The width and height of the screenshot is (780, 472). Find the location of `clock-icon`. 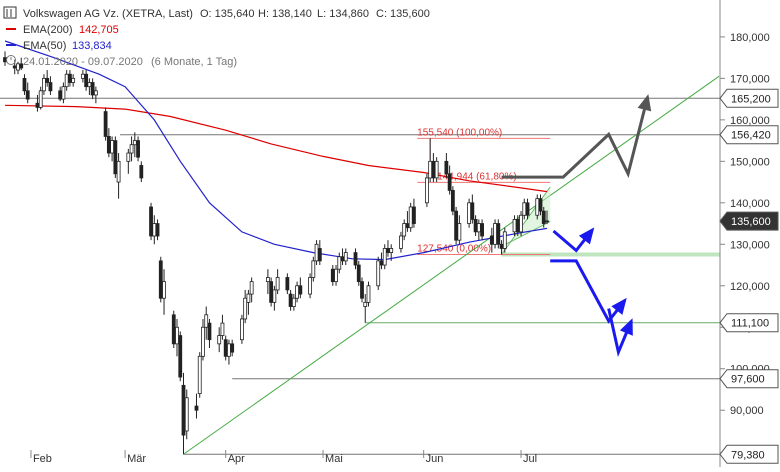

clock-icon is located at coordinates (11, 60).